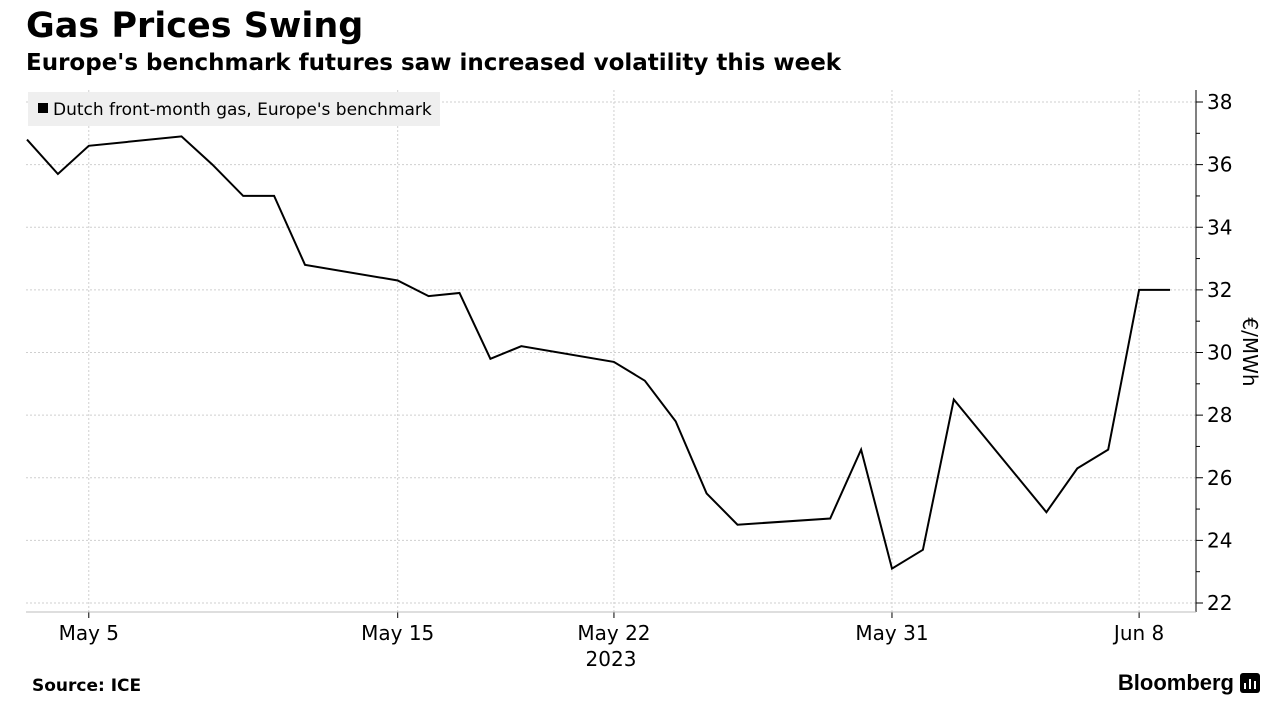 The image size is (1278, 728). What do you see at coordinates (1219, 102) in the screenshot?
I see `y-tick-label: 38` at bounding box center [1219, 102].